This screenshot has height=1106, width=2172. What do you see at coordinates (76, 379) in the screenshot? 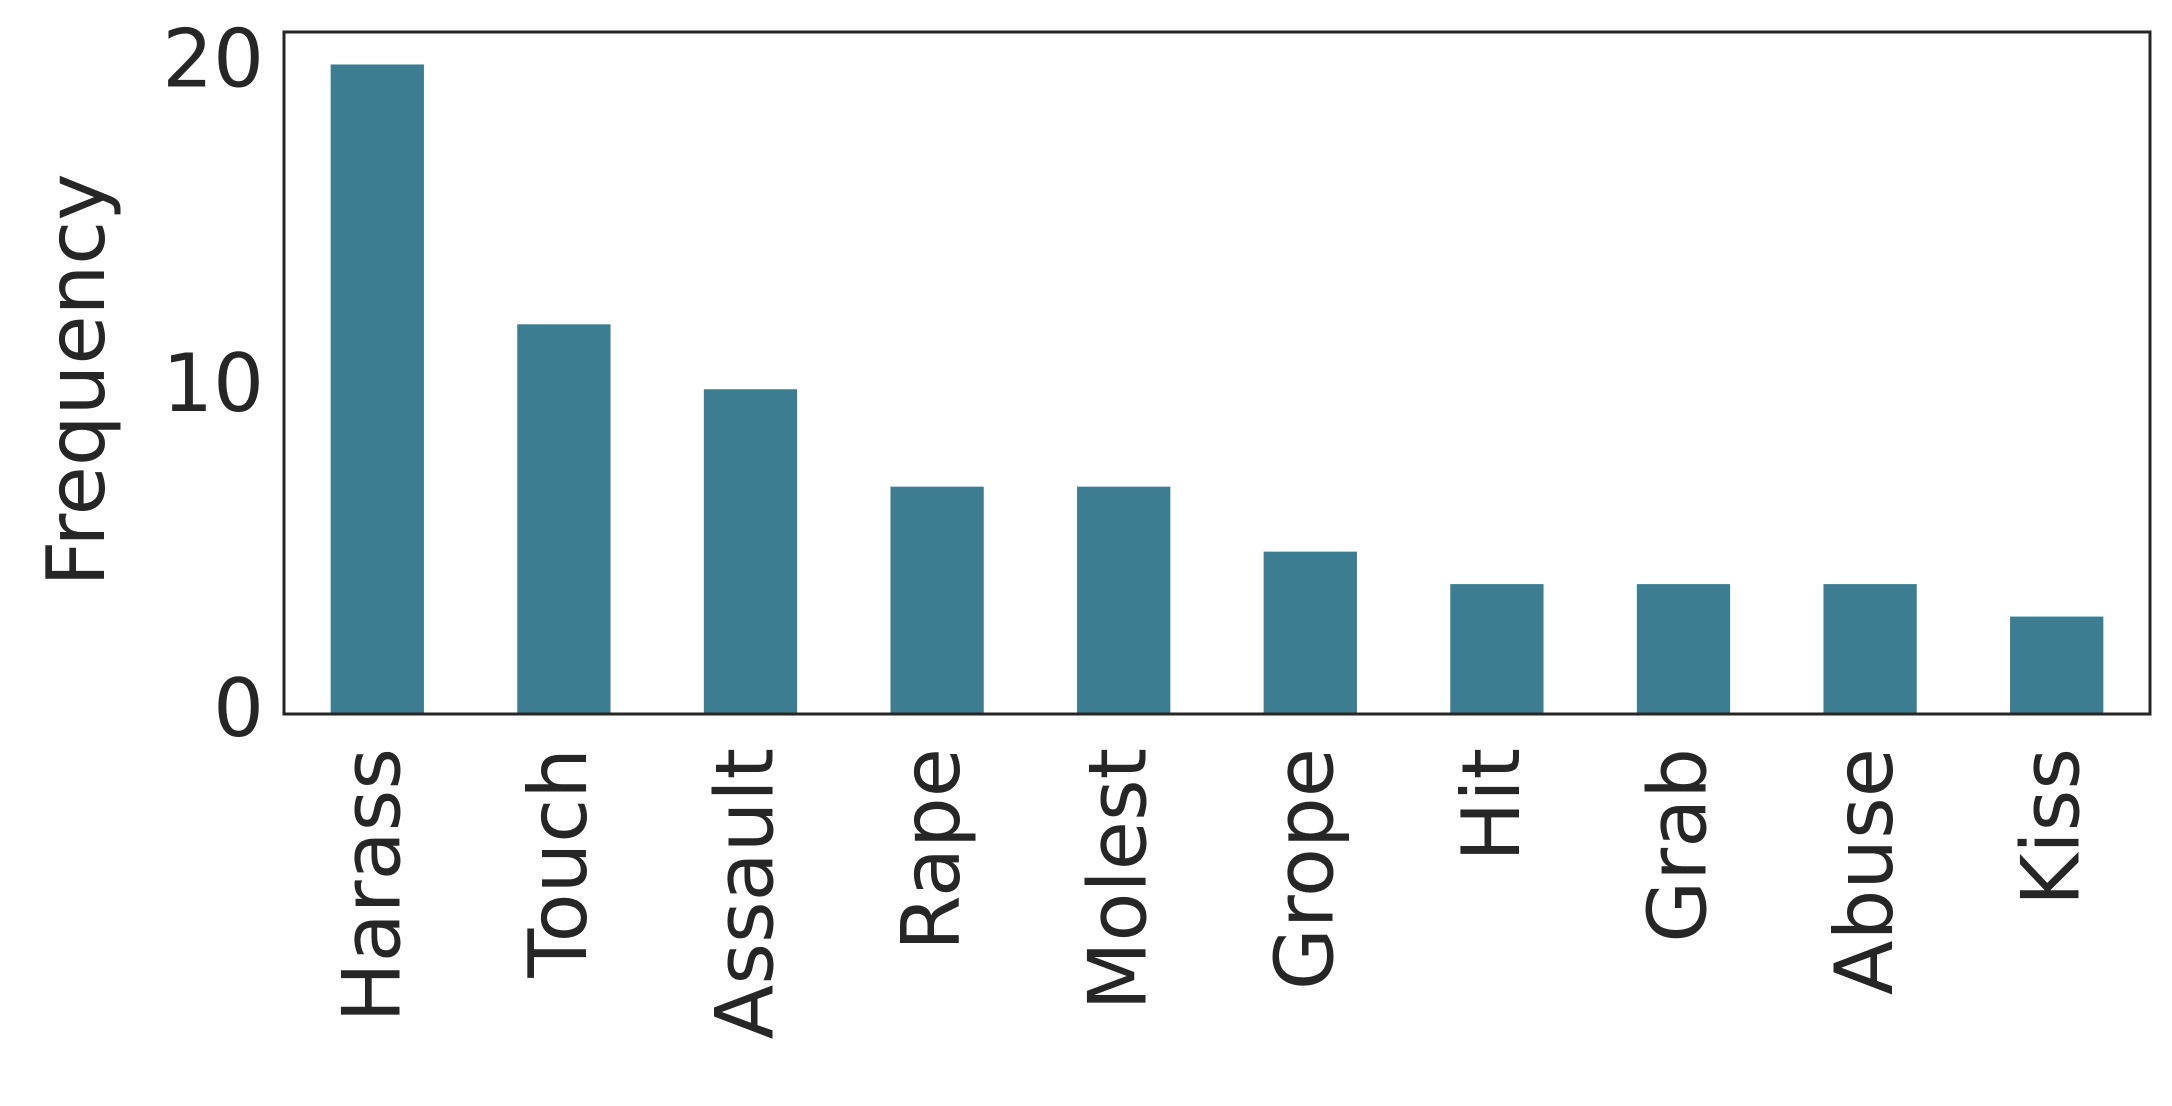
I see `y-axis-label: Frequency` at bounding box center [76, 379].